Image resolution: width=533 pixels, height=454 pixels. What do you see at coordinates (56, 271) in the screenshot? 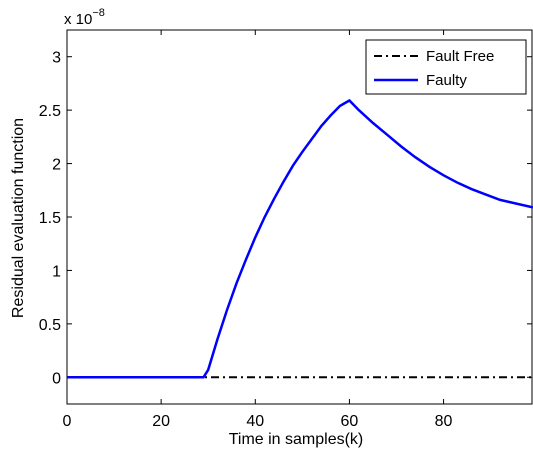
I see `y-tick-label: 1` at bounding box center [56, 271].